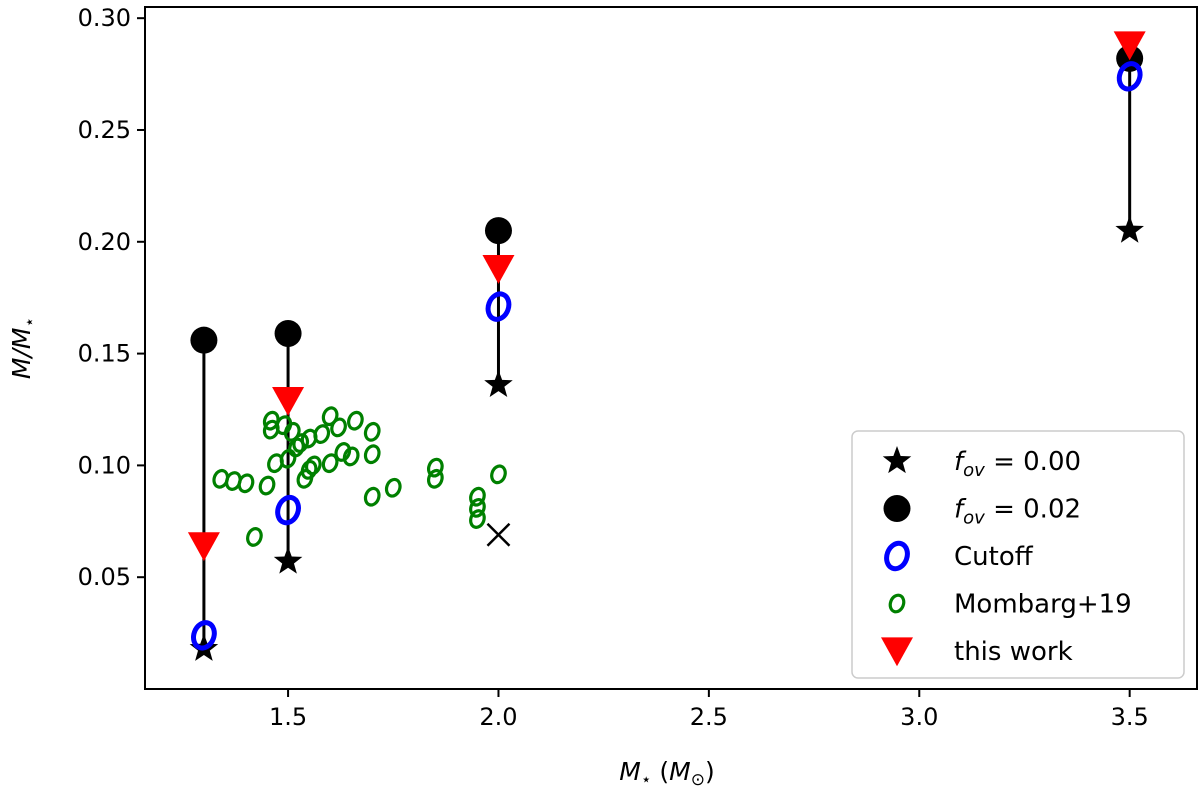 This screenshot has height=792, width=1200. What do you see at coordinates (710, 771) in the screenshot?
I see `x-axis-label-part: )` at bounding box center [710, 771].